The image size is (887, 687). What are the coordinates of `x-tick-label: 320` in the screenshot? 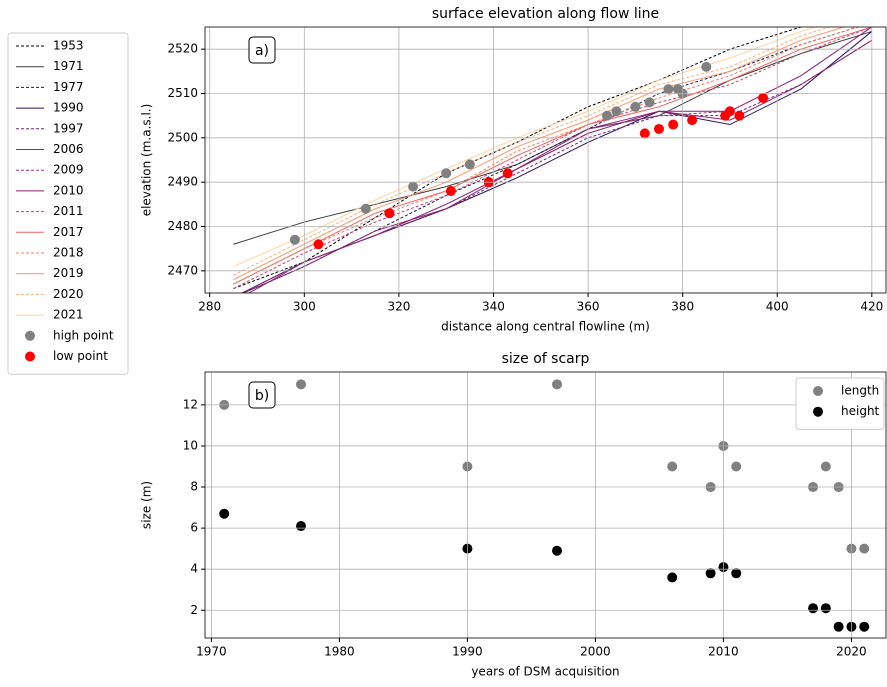 It's located at (398, 307).